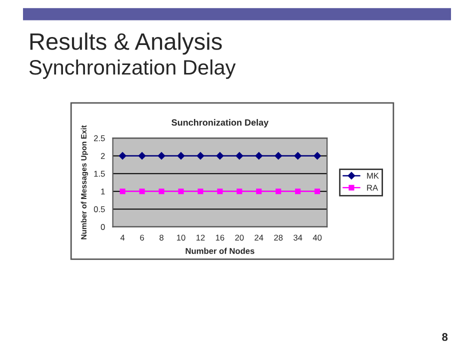 This screenshot has height=355, width=474. I want to click on x-tick-label: 34, so click(298, 237).